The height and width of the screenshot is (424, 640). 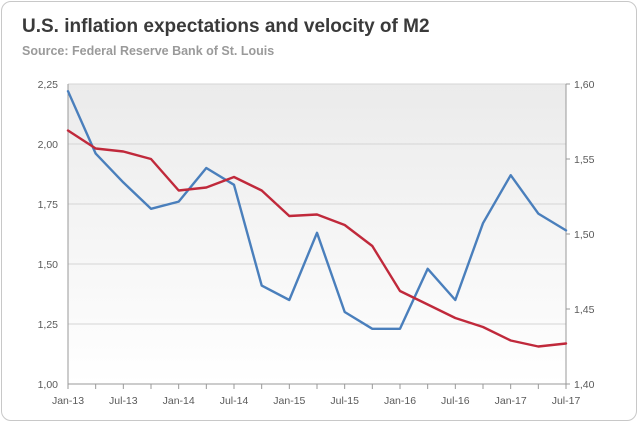 What do you see at coordinates (123, 401) in the screenshot?
I see `x-axis-tick-label: Jul-13` at bounding box center [123, 401].